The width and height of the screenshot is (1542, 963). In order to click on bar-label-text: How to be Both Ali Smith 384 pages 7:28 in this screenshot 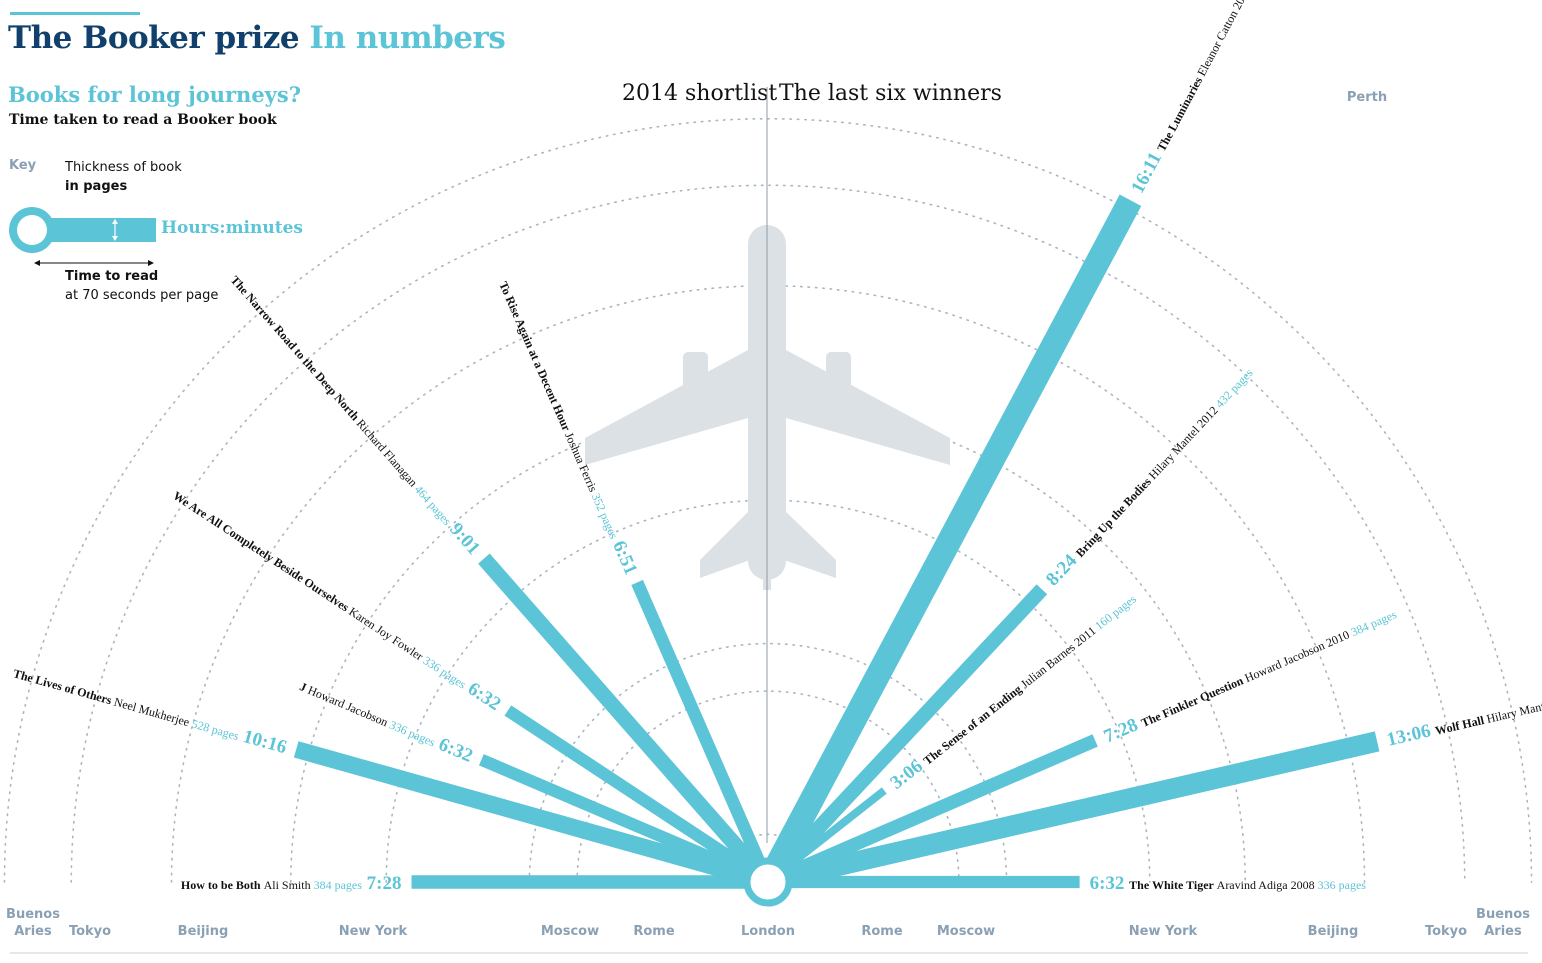, I will do `click(291, 883)`.